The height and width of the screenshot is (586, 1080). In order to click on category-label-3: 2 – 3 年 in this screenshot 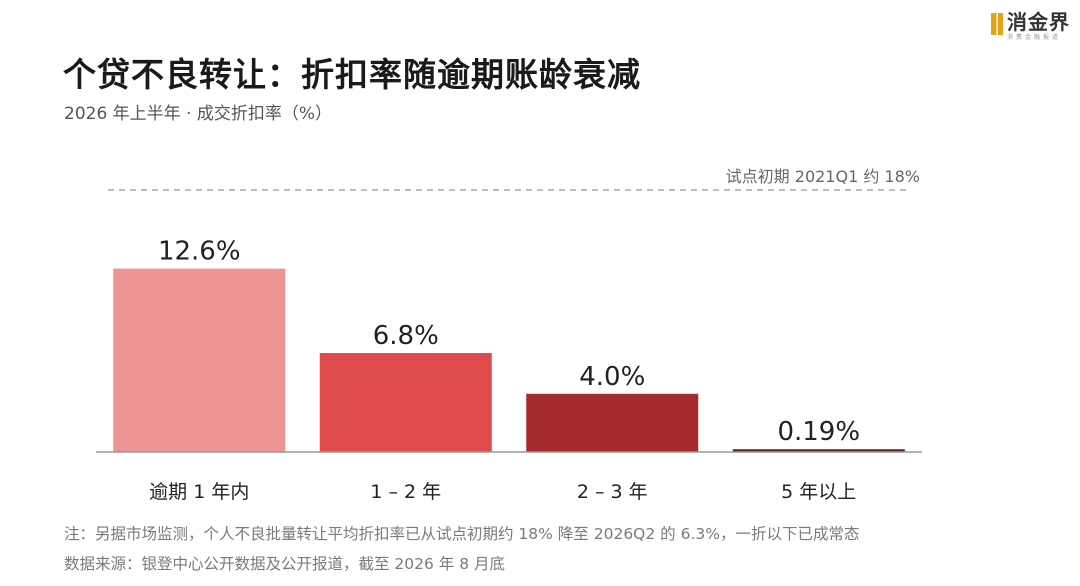, I will do `click(612, 492)`.